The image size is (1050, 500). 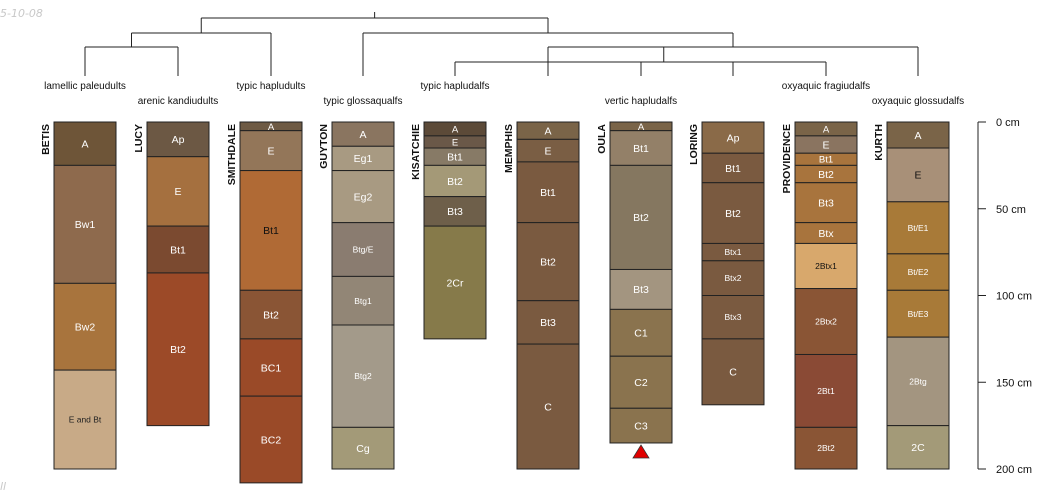 I want to click on horizon-smithdale-bc1, so click(x=271, y=367).